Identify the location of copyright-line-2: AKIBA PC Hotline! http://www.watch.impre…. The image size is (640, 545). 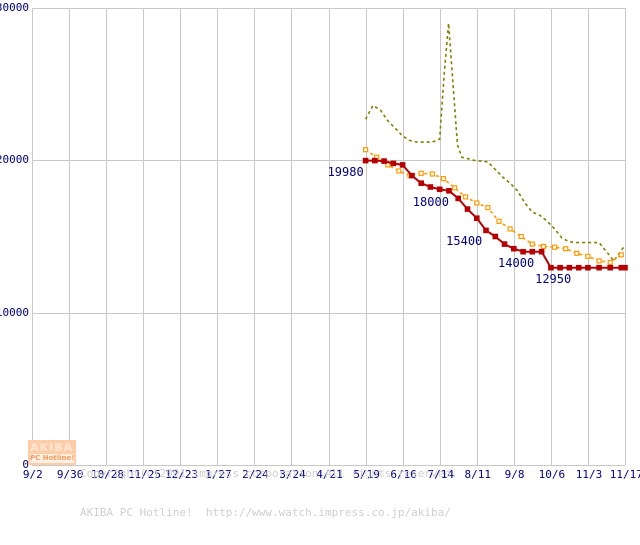
(265, 512).